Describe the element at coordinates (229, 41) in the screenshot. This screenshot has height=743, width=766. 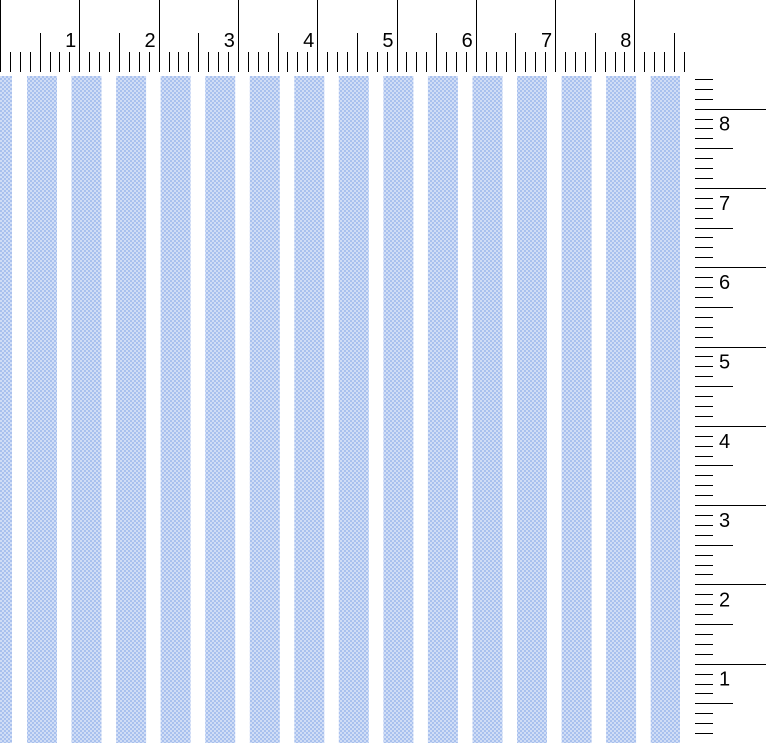
I see `top-ruler-label: 3` at that location.